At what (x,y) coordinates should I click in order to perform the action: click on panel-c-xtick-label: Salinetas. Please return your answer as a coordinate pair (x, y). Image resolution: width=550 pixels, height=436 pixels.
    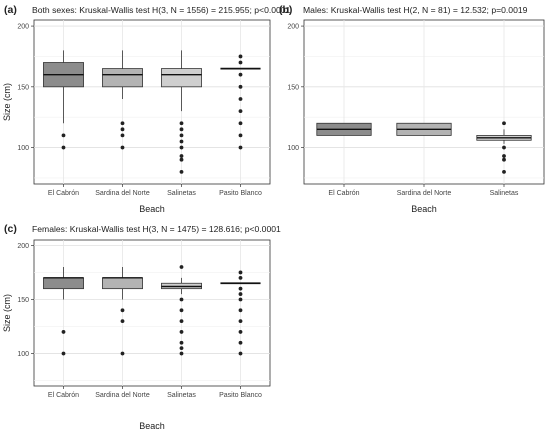
    Looking at the image, I should click on (181, 395).